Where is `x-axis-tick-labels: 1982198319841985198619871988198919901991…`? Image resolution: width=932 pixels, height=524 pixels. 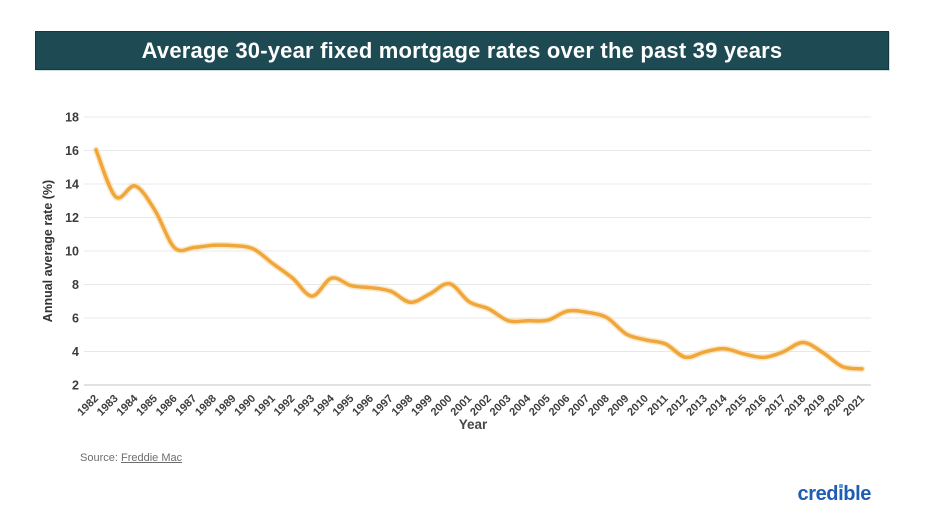 x-axis-tick-labels: 1982198319841985198619871988198919901991… is located at coordinates (471, 405).